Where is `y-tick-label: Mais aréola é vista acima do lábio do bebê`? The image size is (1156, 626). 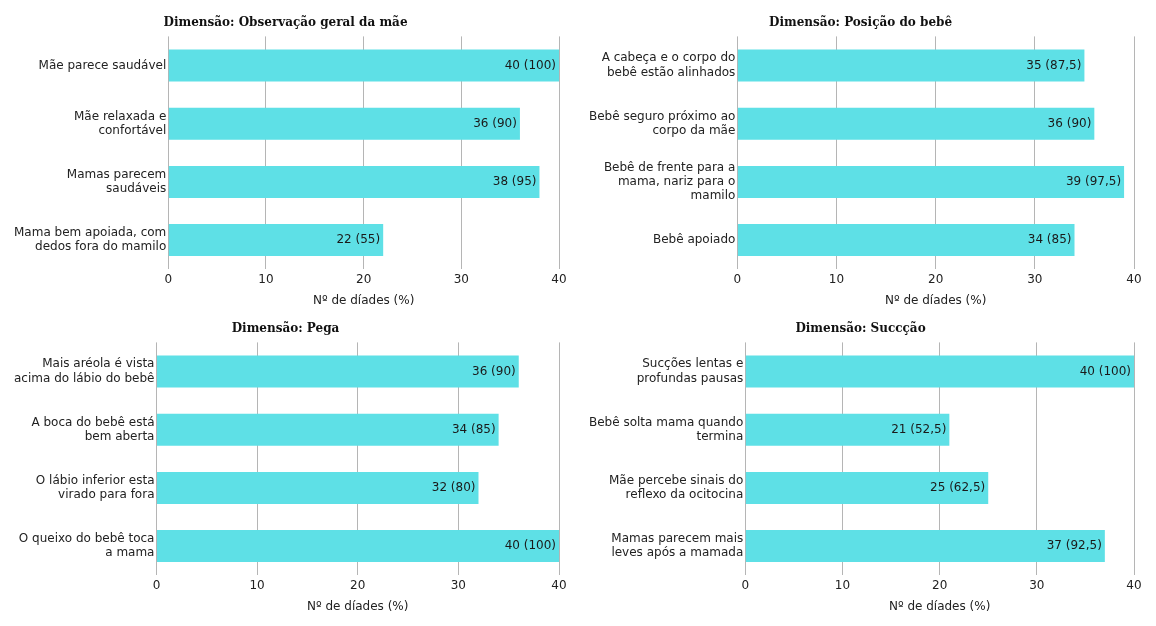
y-tick-label: Mais aréola é vista acima do lábio do bebê is located at coordinates (84, 370).